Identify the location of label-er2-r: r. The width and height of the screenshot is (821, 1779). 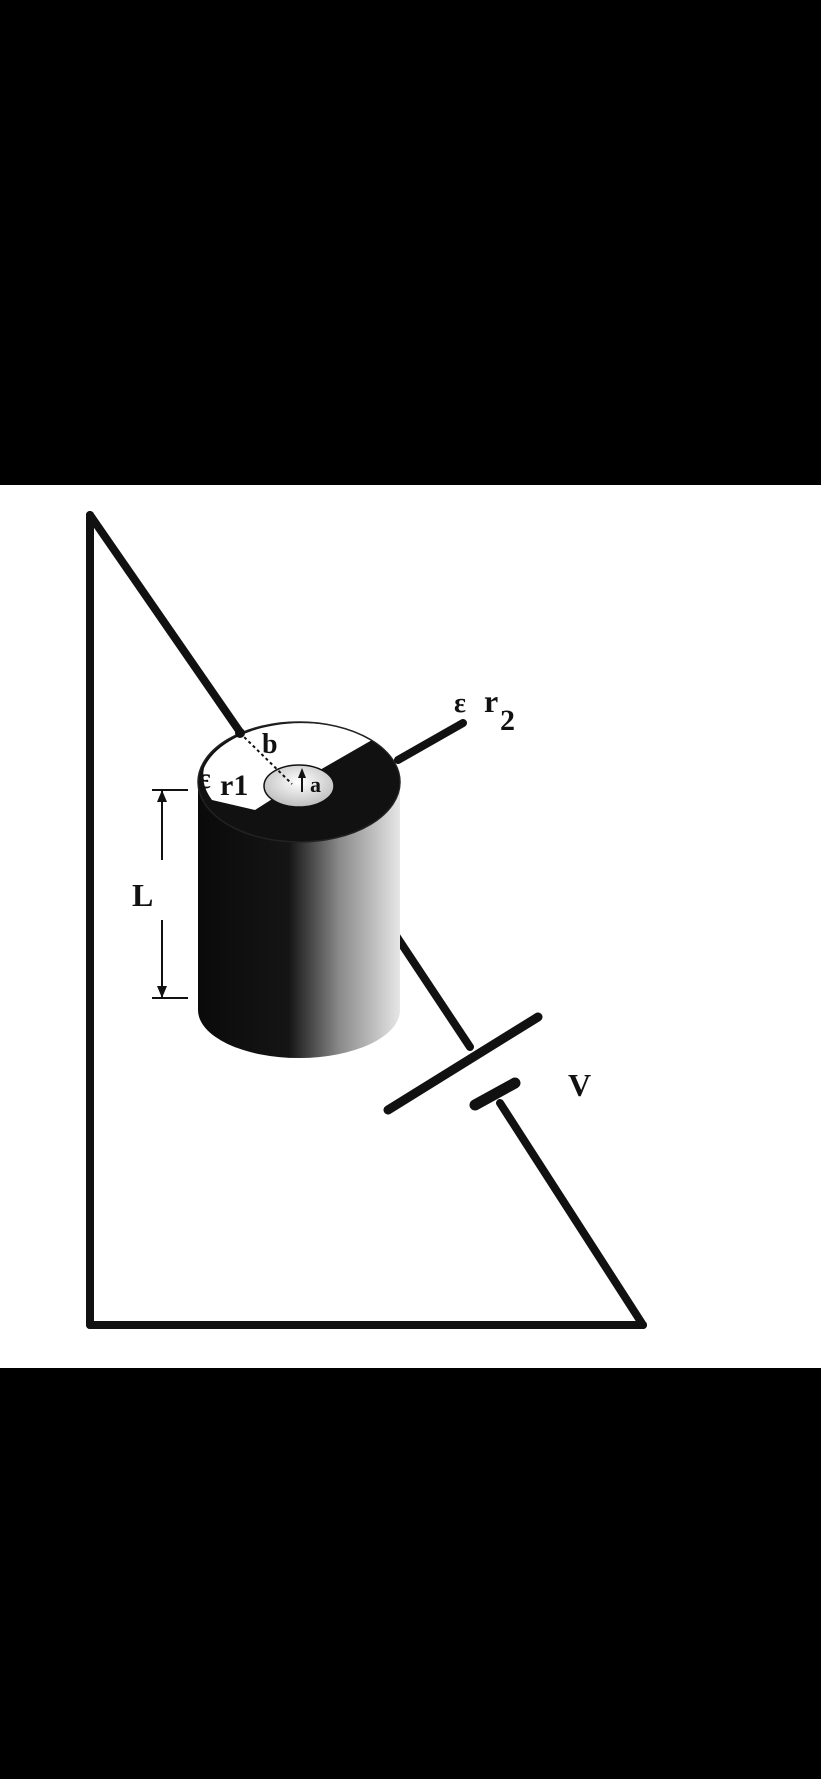
(491, 701).